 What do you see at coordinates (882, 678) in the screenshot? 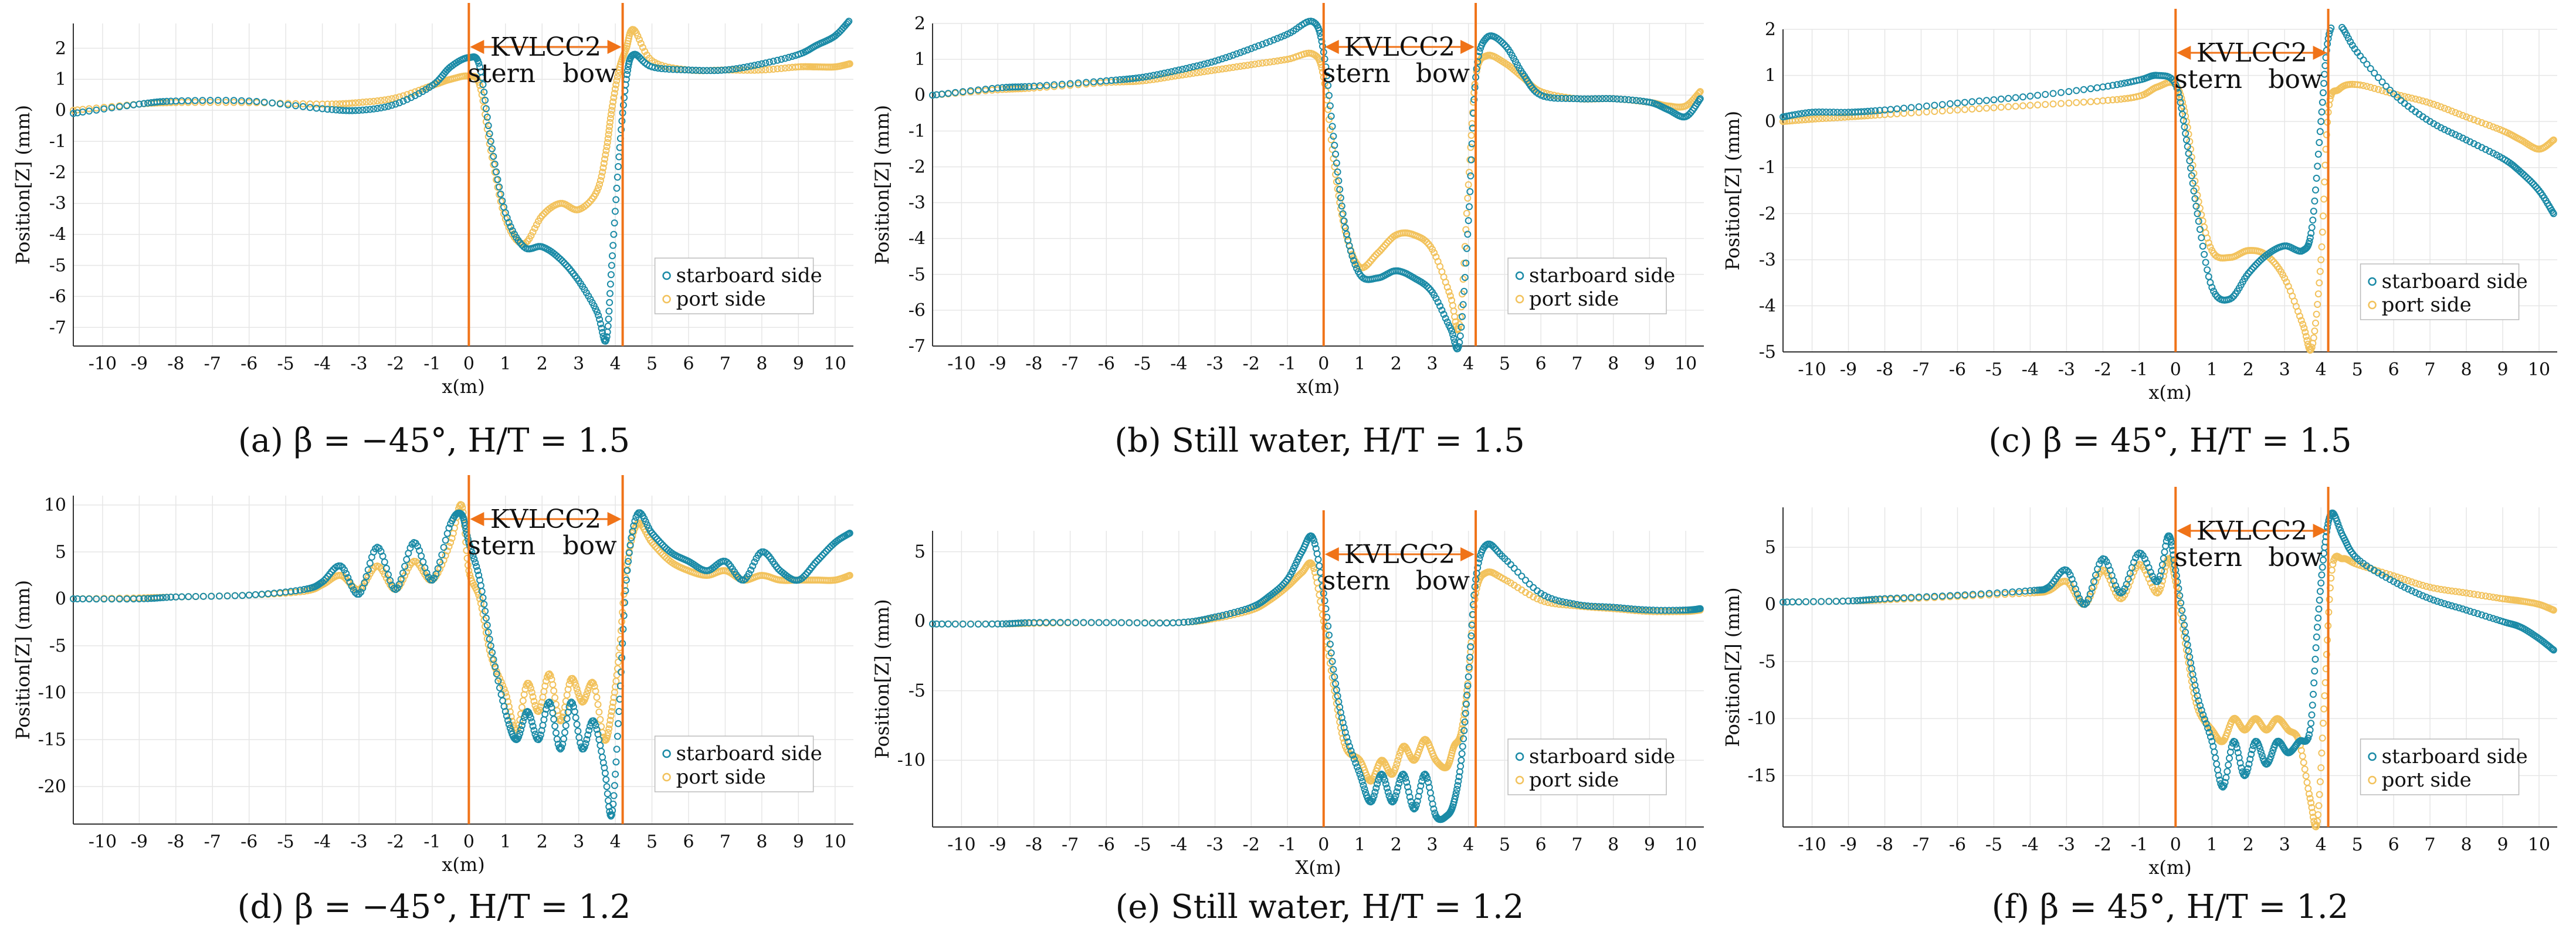
I see `y-axis-label: Position[Z] (mm)` at bounding box center [882, 678].